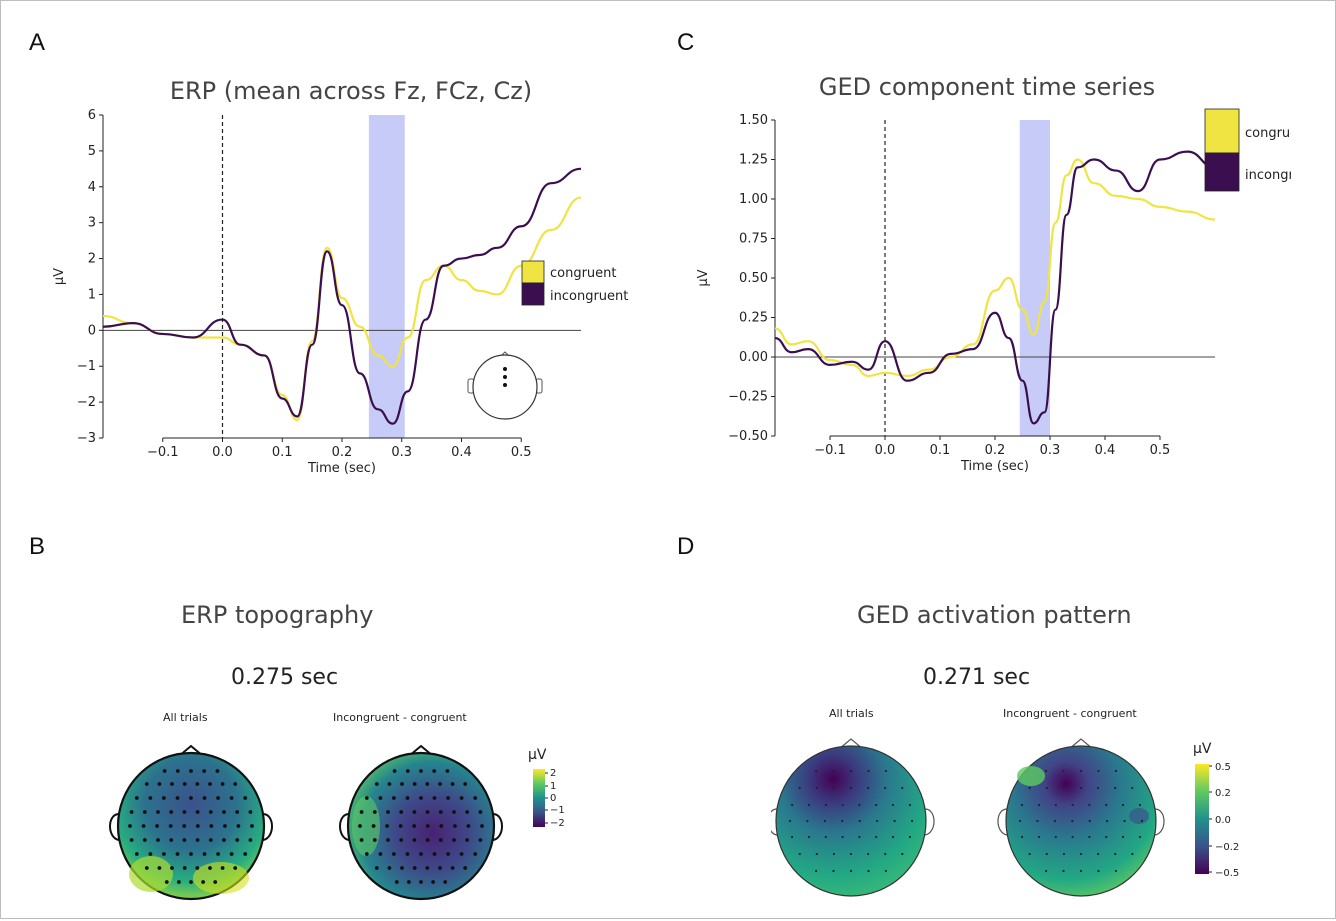 Image resolution: width=1336 pixels, height=921 pixels. I want to click on topomap-erp-incongruent-congruent, so click(421, 822).